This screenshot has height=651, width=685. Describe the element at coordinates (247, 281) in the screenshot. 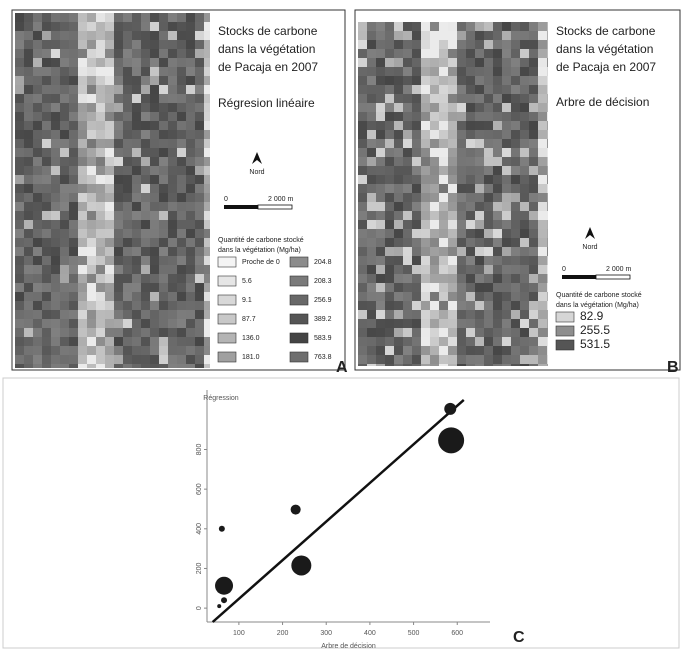

I see `legend-label: 5.6` at that location.